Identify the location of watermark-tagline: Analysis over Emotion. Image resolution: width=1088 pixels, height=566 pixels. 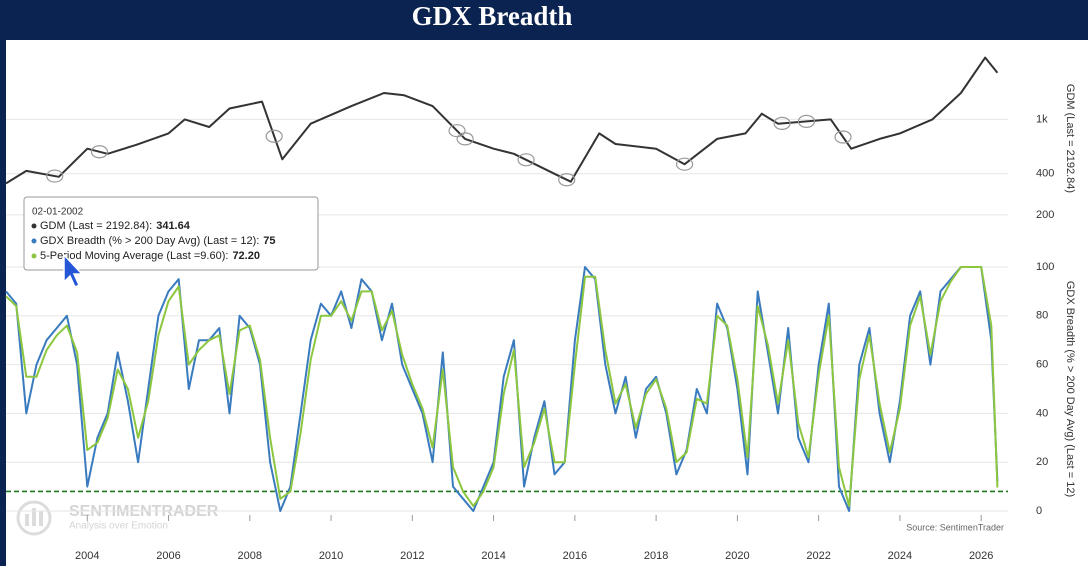
(118, 526).